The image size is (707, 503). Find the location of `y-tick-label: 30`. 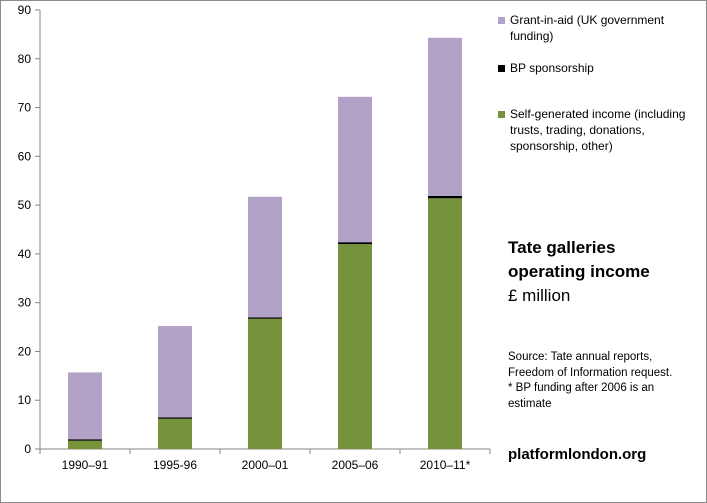

y-tick-label: 30 is located at coordinates (25, 303).